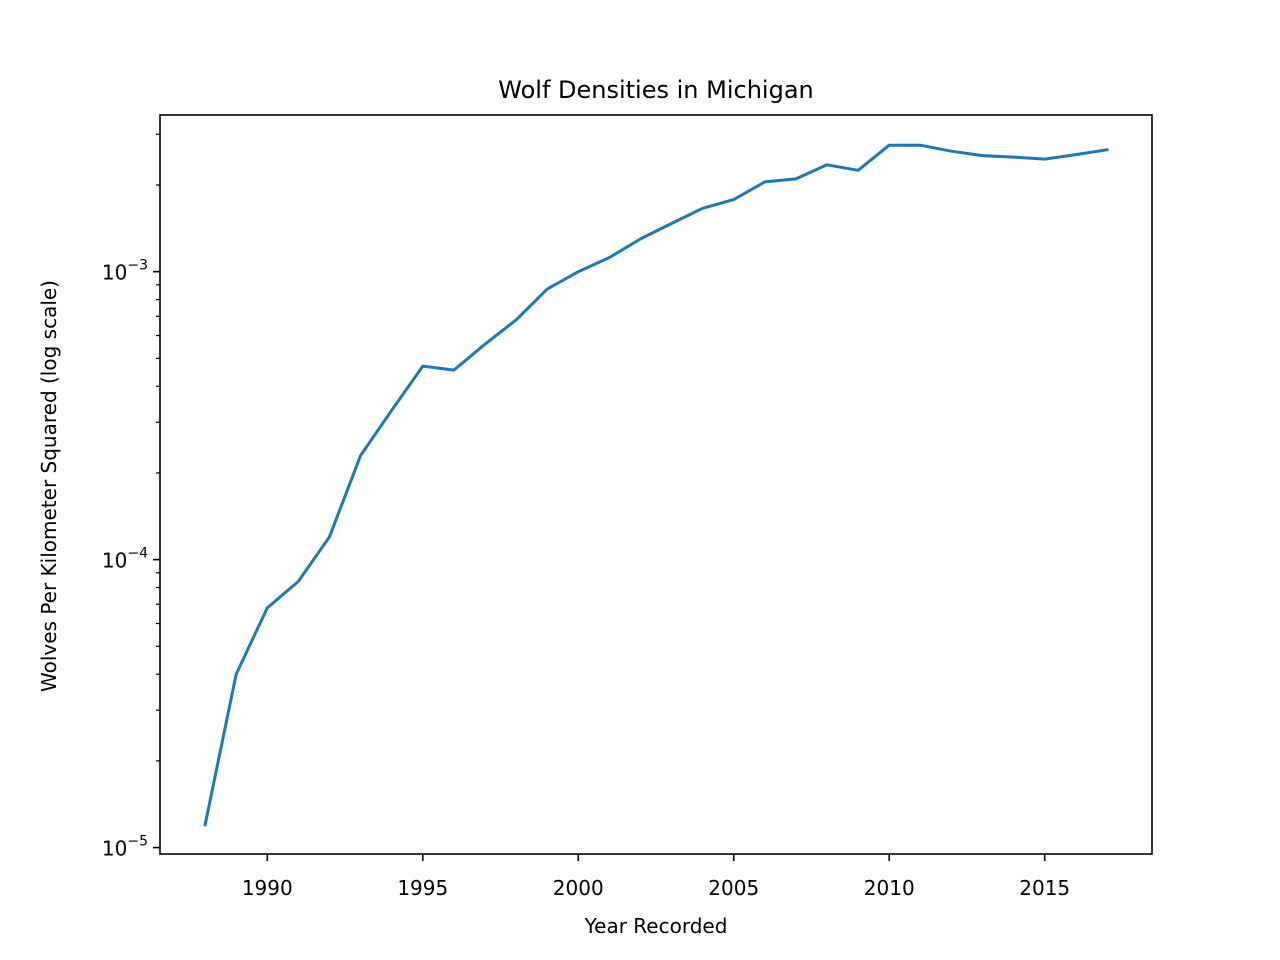 The width and height of the screenshot is (1280, 960). Describe the element at coordinates (889, 888) in the screenshot. I see `x-tick-label: 2010` at that location.